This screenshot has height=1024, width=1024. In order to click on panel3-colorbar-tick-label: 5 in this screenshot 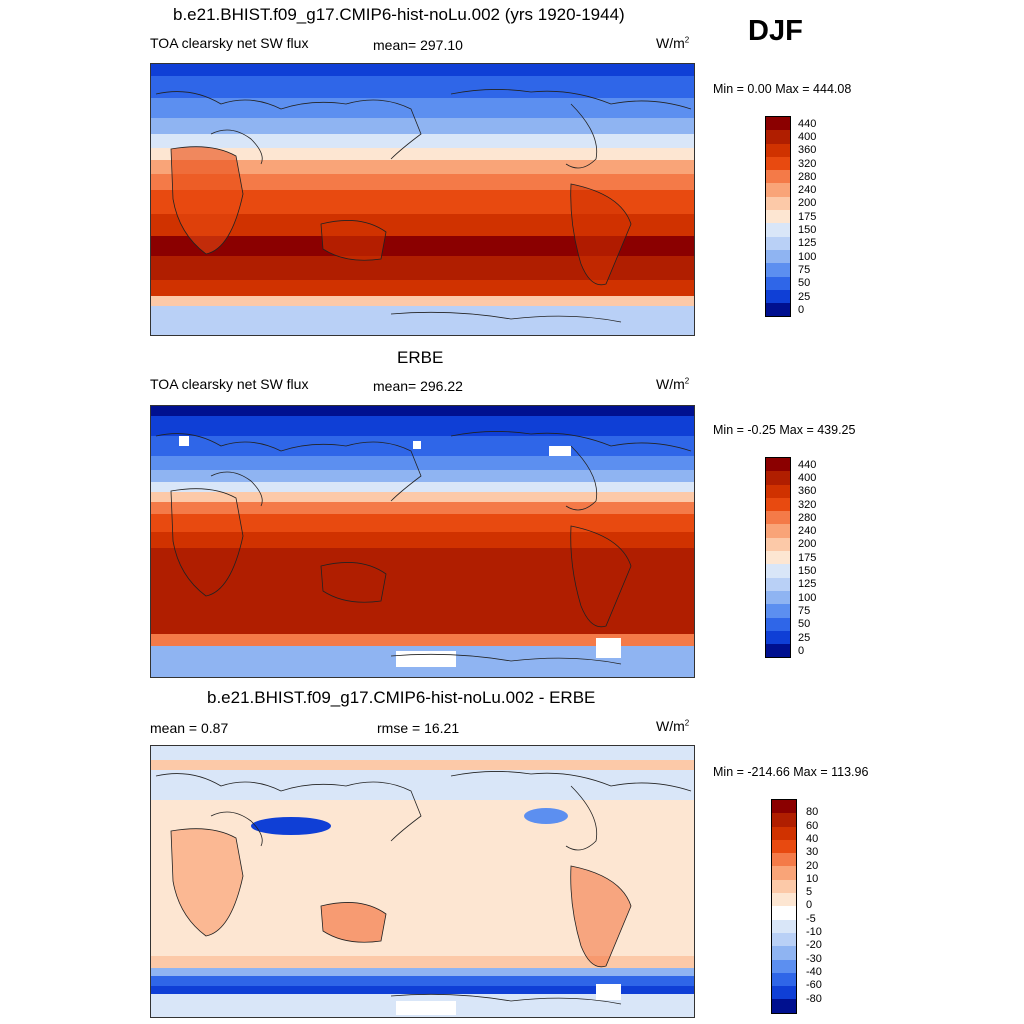, I will do `click(809, 892)`.